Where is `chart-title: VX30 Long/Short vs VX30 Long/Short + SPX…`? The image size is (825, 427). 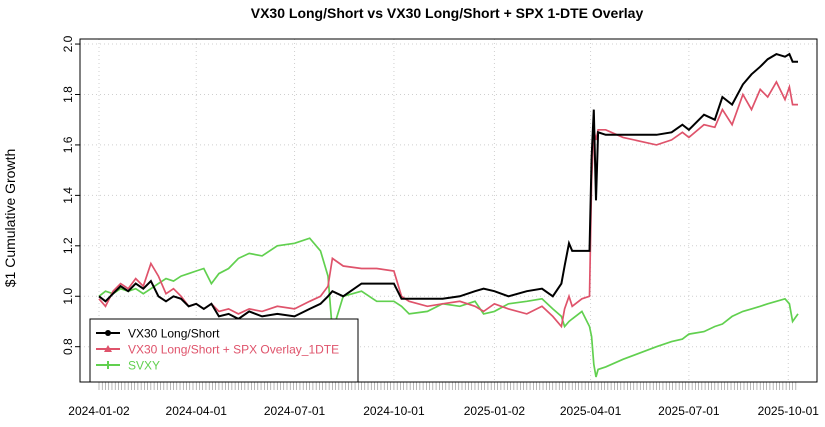
chart-title: VX30 Long/Short vs VX30 Long/Short + SPX… is located at coordinates (447, 13).